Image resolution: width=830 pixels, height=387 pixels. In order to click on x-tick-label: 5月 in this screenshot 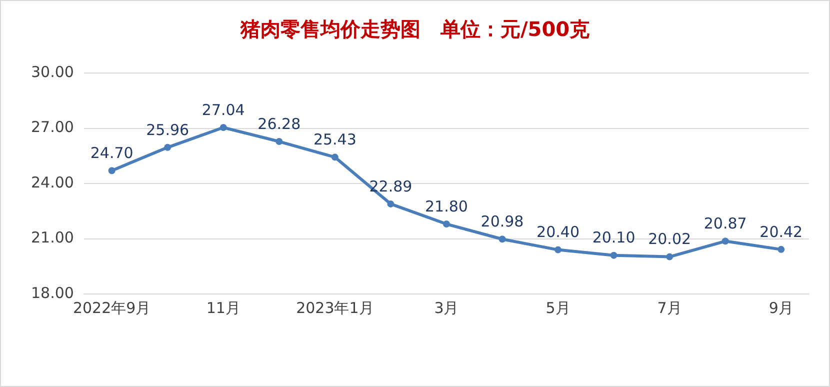, I will do `click(558, 307)`.